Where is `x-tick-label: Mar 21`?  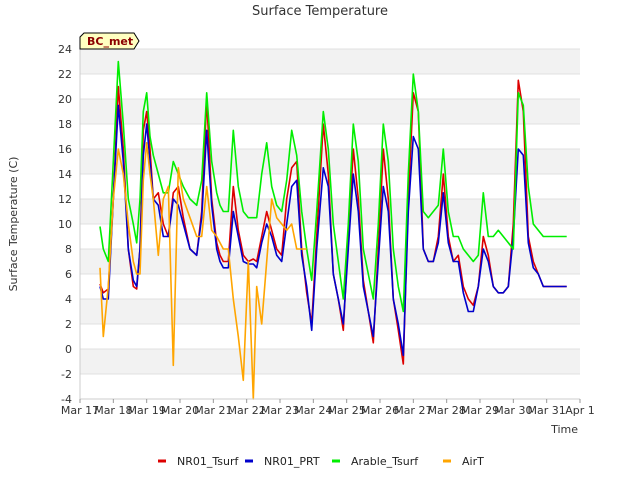
x-tick-label: Mar 21 is located at coordinates (213, 410).